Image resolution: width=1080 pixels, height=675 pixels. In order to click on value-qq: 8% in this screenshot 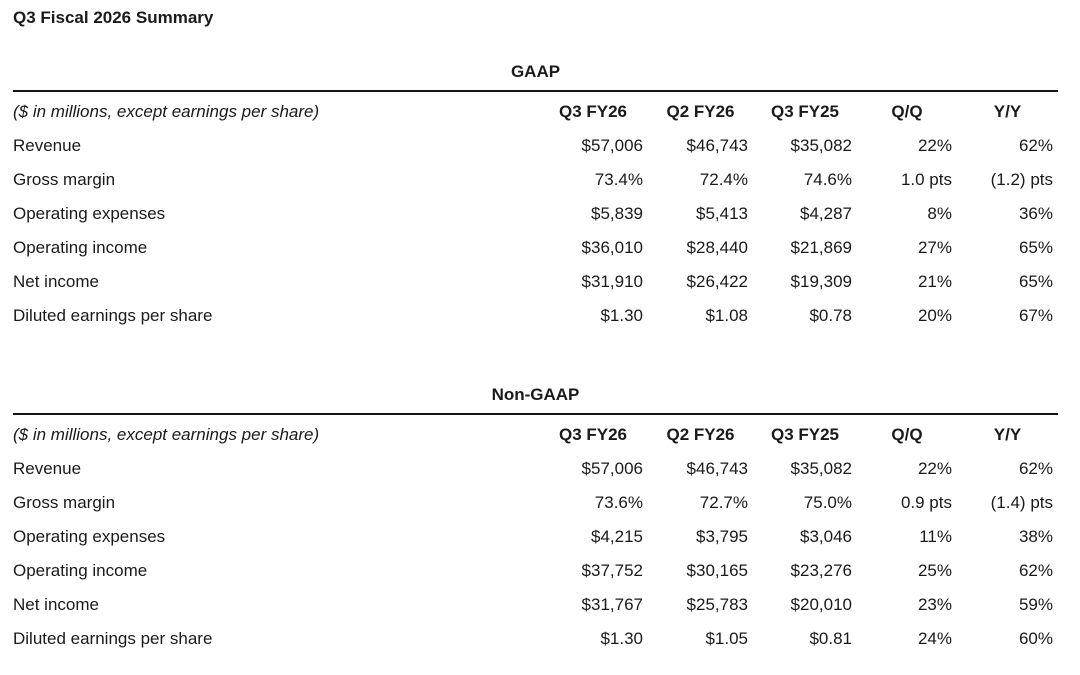, I will do `click(939, 213)`.